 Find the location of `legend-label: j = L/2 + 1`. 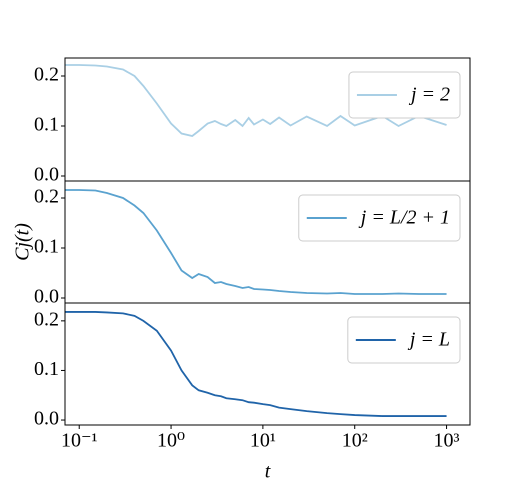

legend-label: j = L/2 + 1 is located at coordinates (404, 218).